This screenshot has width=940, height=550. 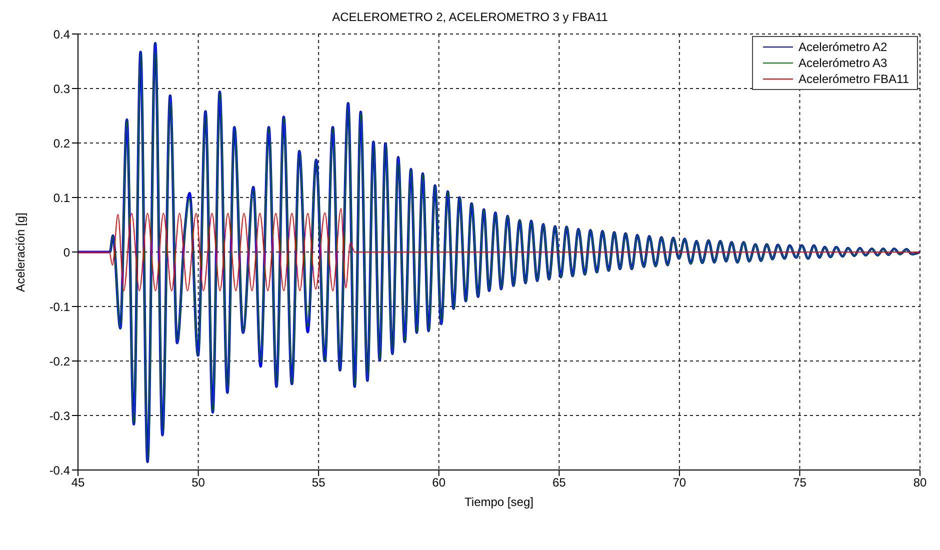 What do you see at coordinates (61, 143) in the screenshot?
I see `y-tick-label: 0.2` at bounding box center [61, 143].